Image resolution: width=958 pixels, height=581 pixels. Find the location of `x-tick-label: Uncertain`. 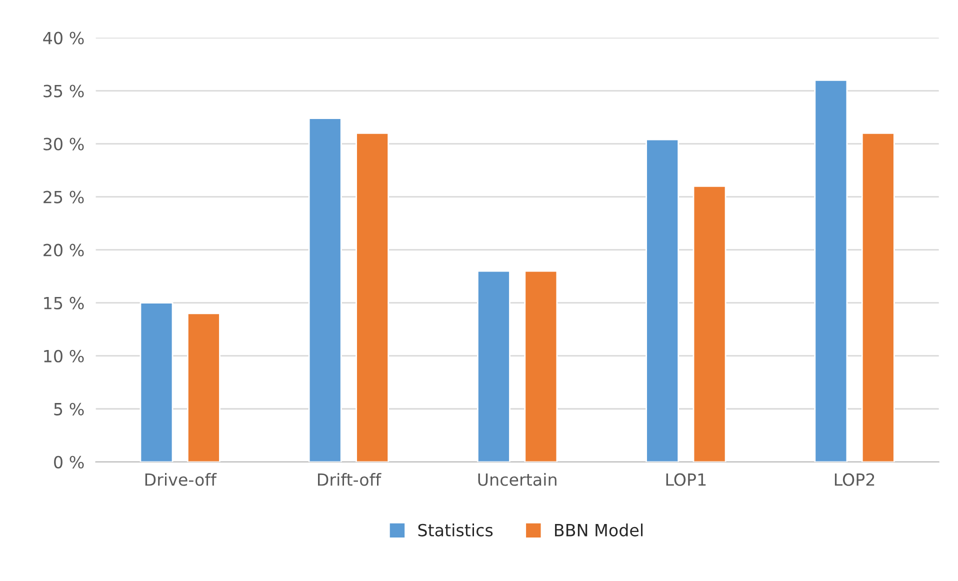

x-tick-label: Uncertain is located at coordinates (517, 479).